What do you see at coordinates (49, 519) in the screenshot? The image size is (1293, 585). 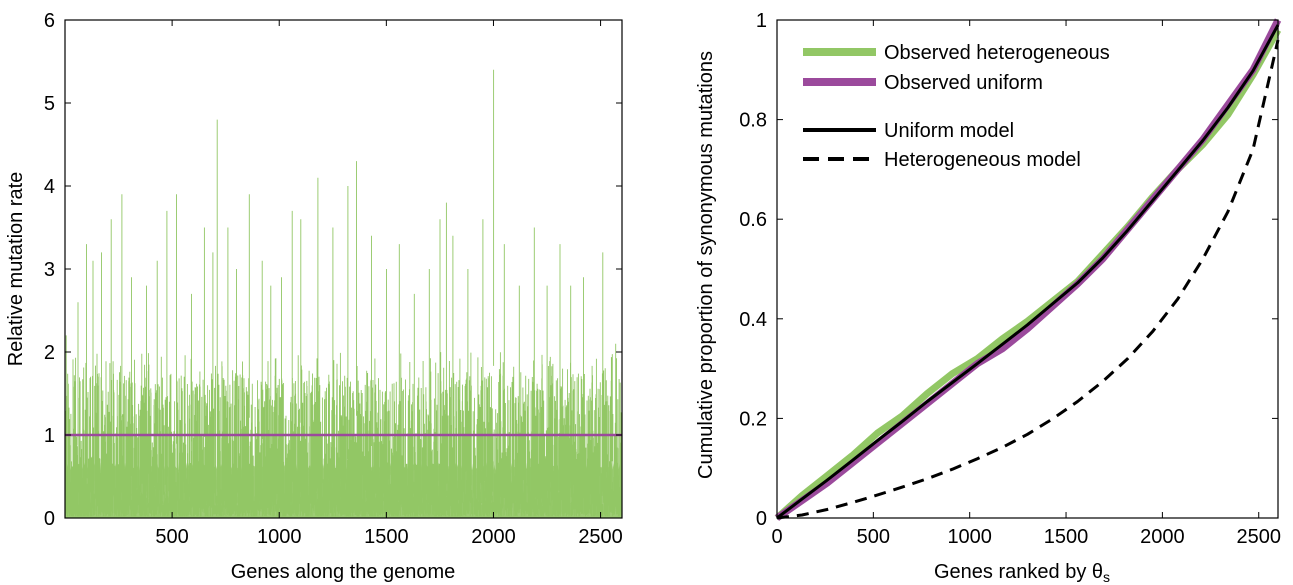 I see `left-y-tick-label: 0` at bounding box center [49, 519].